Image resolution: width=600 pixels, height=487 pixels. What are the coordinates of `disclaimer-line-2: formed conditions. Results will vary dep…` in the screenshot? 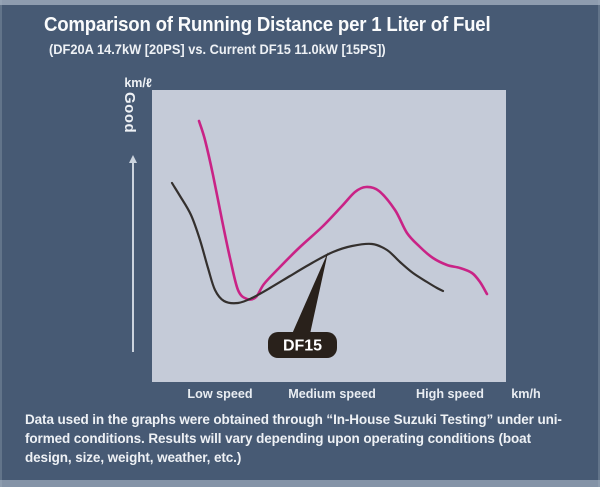 It's located at (278, 438).